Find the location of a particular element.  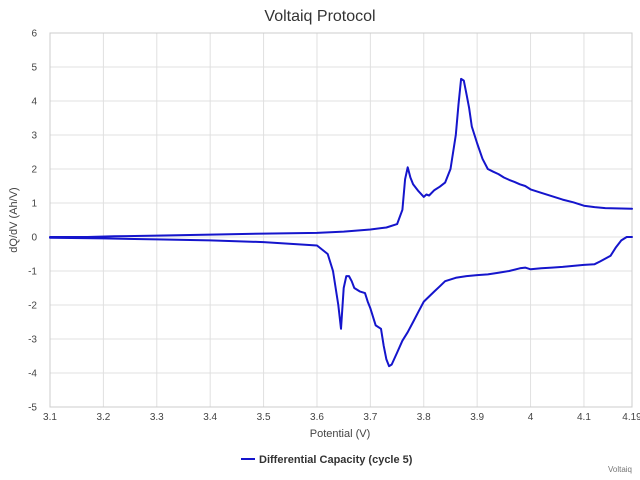

y-tick-label: -5 is located at coordinates (32, 408).